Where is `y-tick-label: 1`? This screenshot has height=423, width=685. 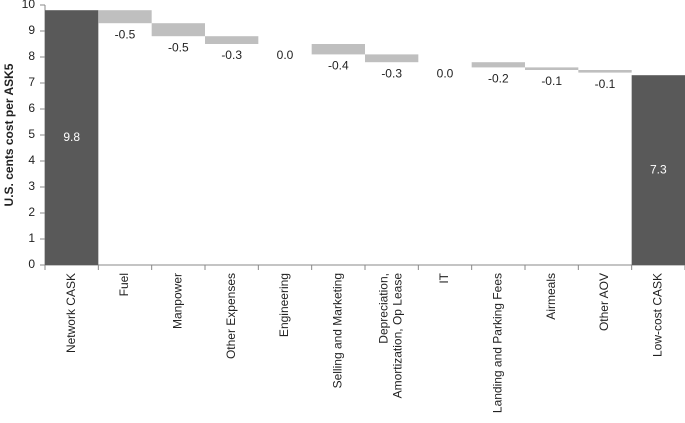
y-tick-label: 1 is located at coordinates (31, 238).